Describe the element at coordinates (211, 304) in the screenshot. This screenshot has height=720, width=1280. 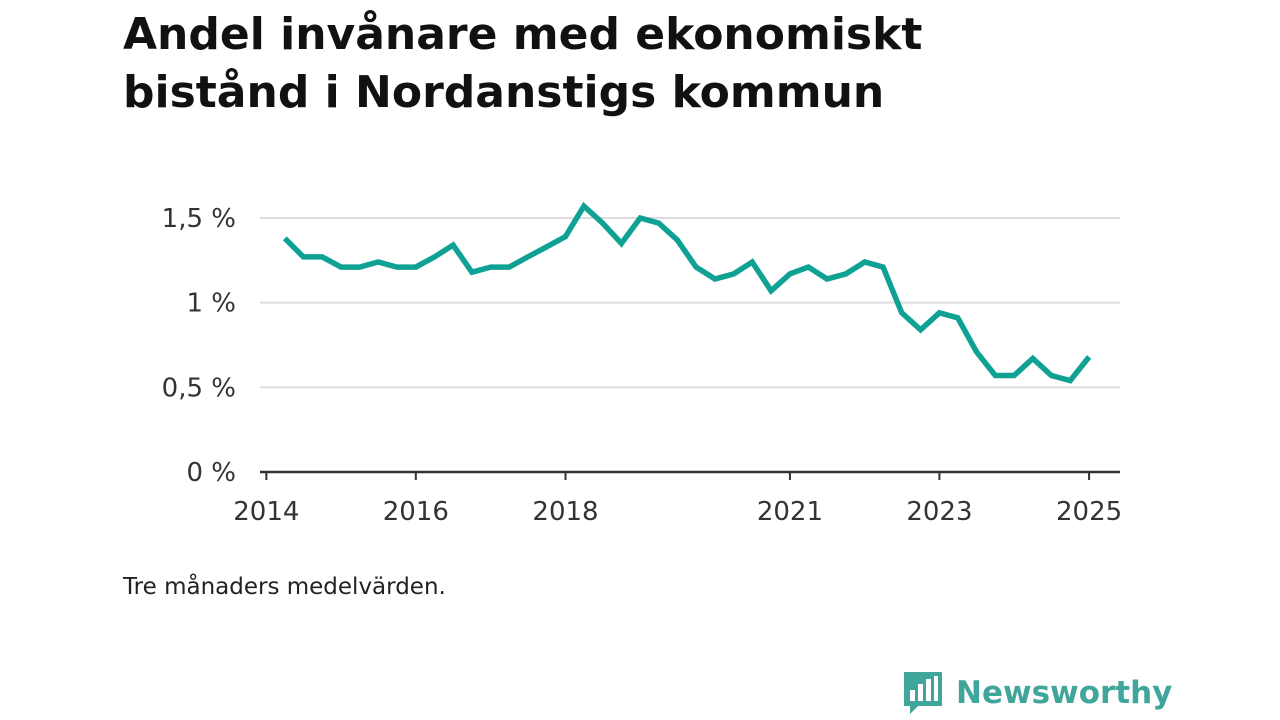
I see `y-tick-label: 1 %` at that location.